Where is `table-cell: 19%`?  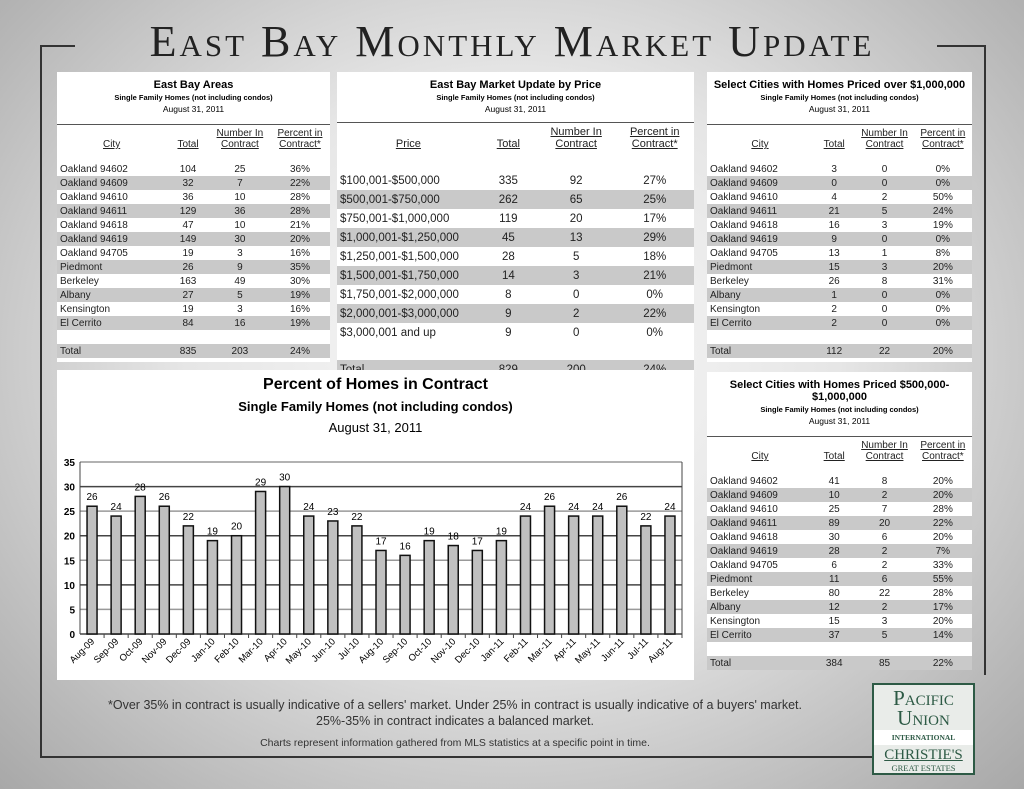
table-cell: 19% is located at coordinates (299, 295).